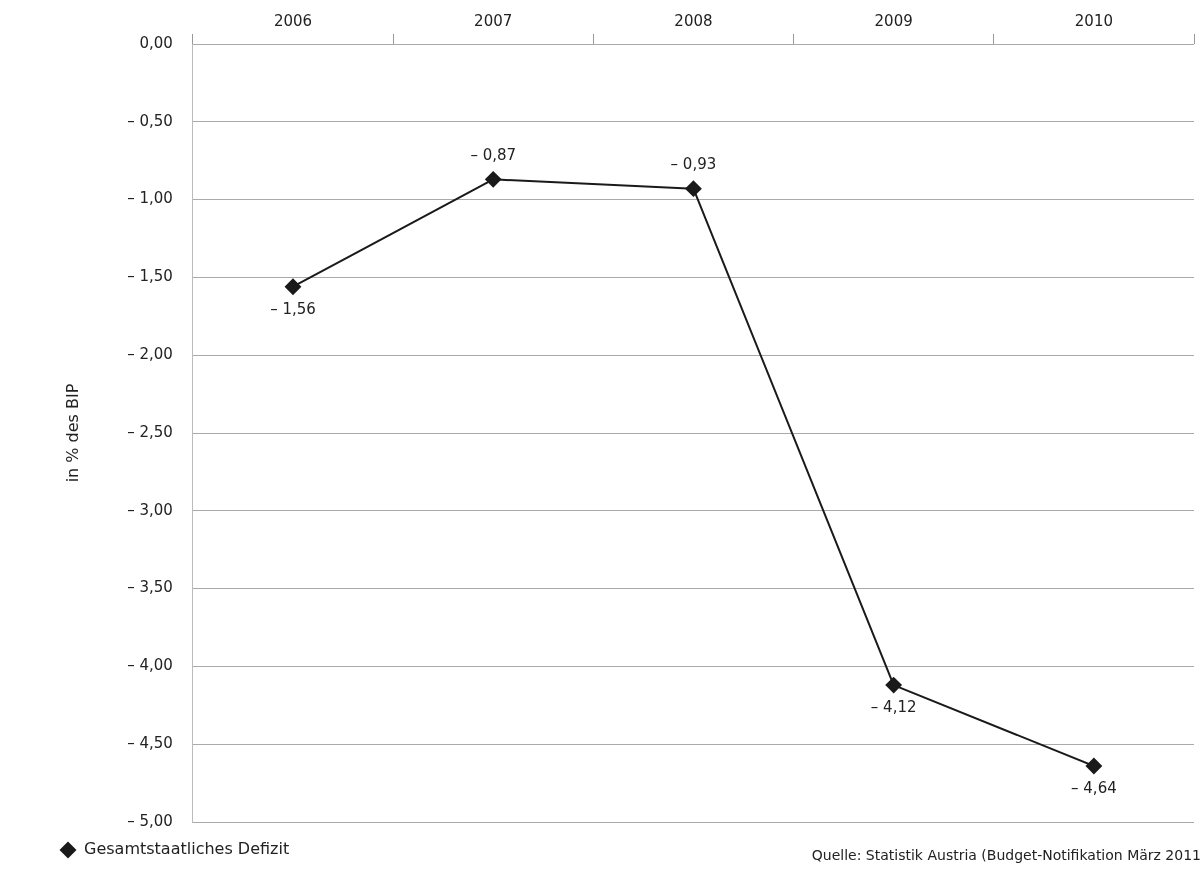 This screenshot has height=878, width=1203. Describe the element at coordinates (150, 743) in the screenshot. I see `y-tick-label: – 4,50` at that location.